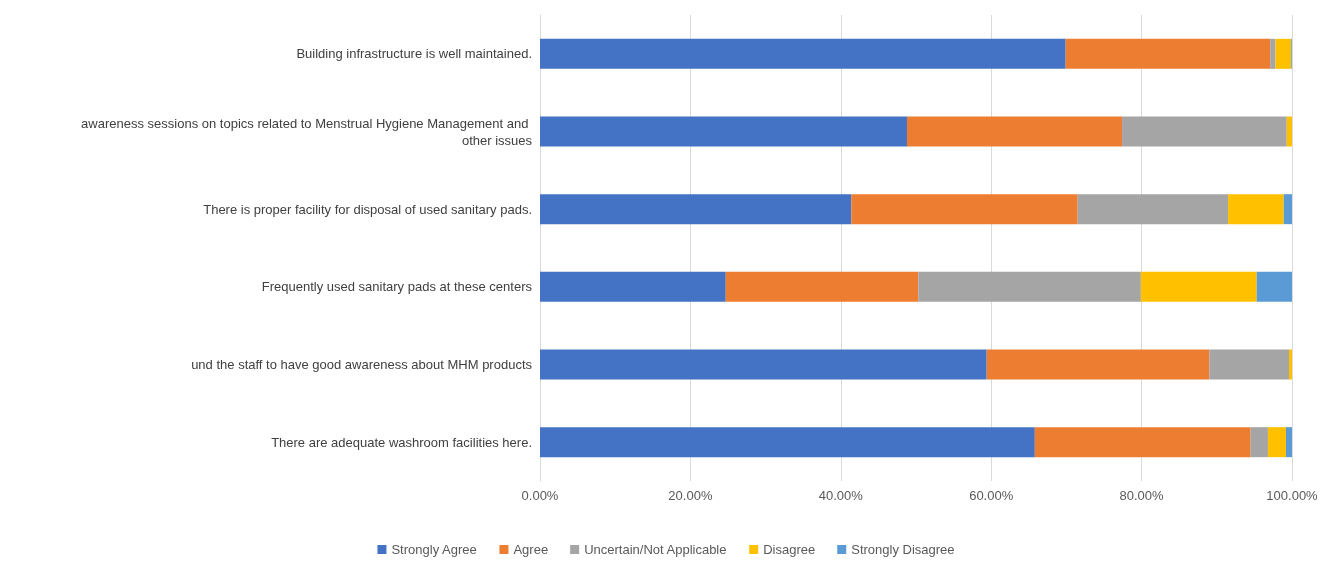 This screenshot has width=1332, height=561. Describe the element at coordinates (531, 549) in the screenshot. I see `legend-label: Agree` at that location.